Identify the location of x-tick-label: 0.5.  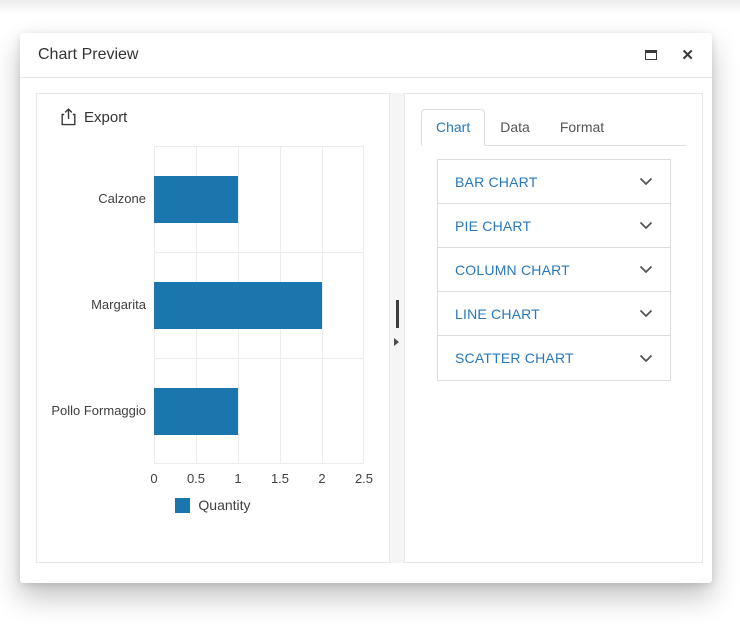
(196, 478).